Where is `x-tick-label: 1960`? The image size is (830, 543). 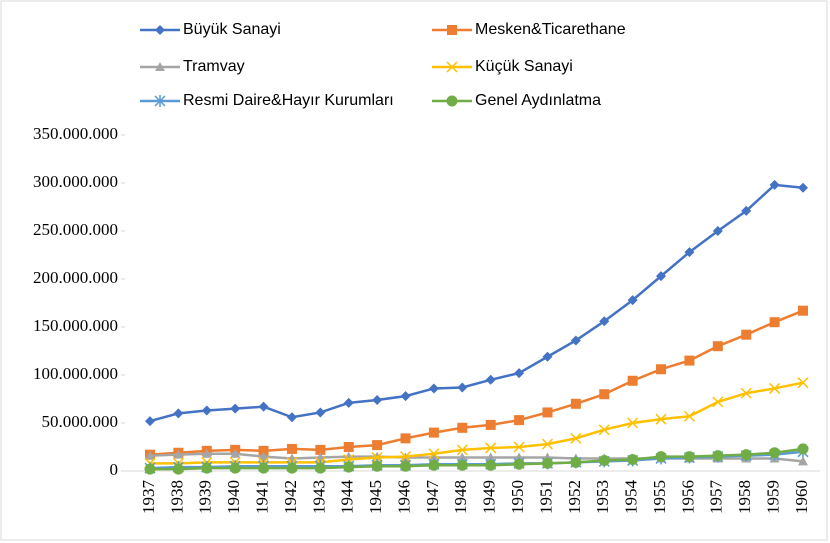 x-tick-label: 1960 is located at coordinates (801, 497).